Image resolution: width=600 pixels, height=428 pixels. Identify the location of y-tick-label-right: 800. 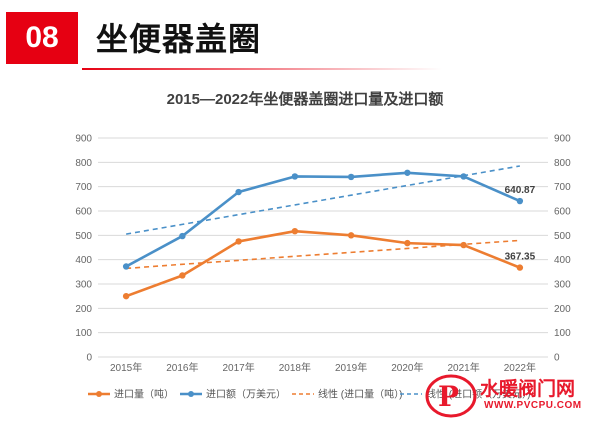
(562, 163).